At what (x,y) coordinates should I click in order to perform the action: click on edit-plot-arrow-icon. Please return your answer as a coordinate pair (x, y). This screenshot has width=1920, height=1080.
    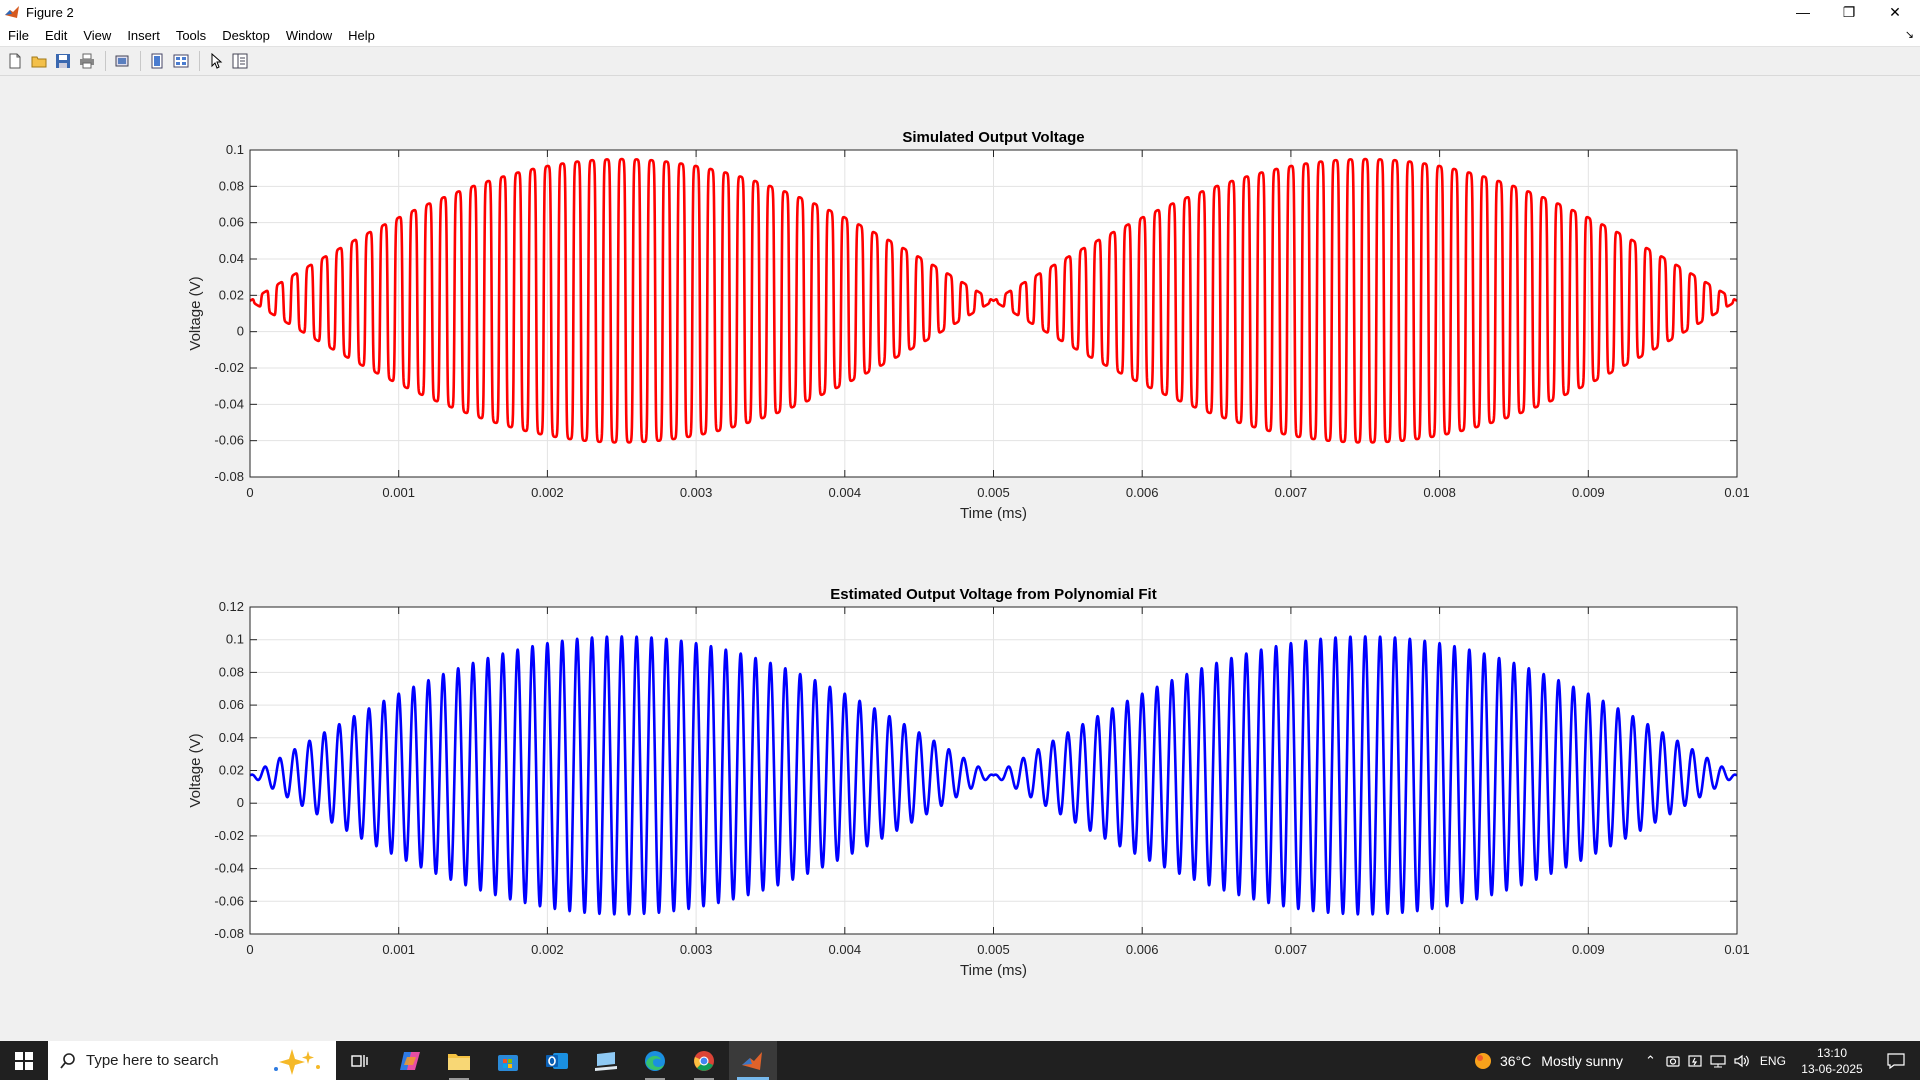
    Looking at the image, I should click on (217, 61).